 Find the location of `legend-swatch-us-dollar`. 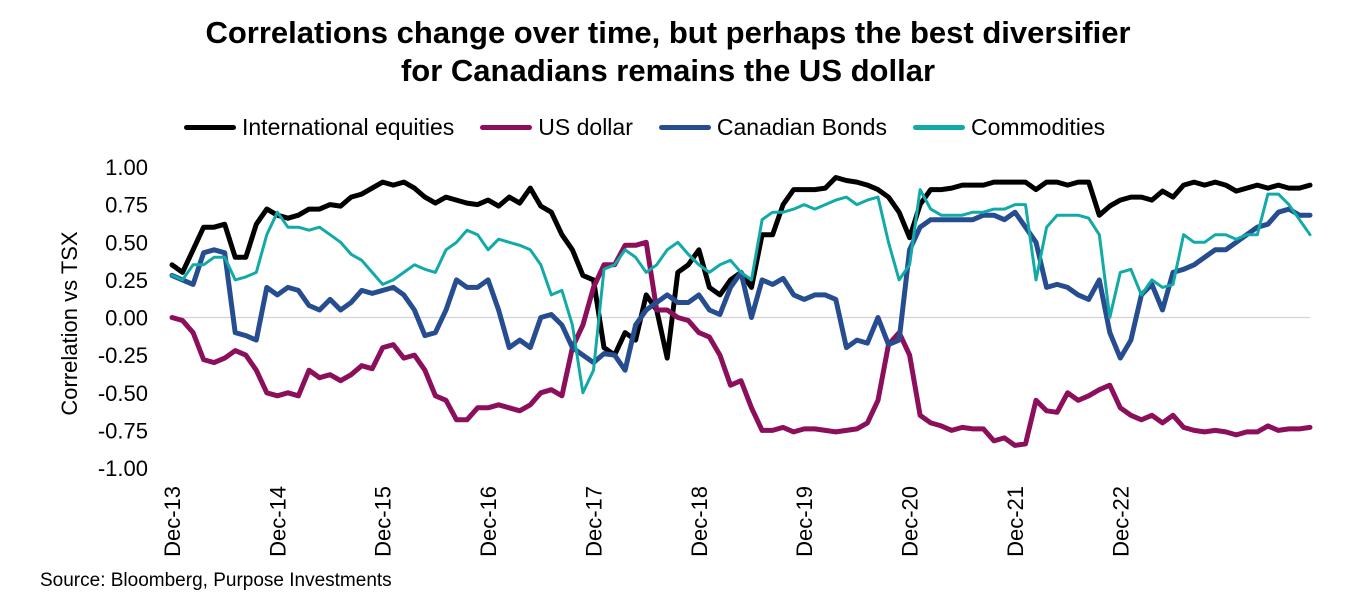

legend-swatch-us-dollar is located at coordinates (506, 127).